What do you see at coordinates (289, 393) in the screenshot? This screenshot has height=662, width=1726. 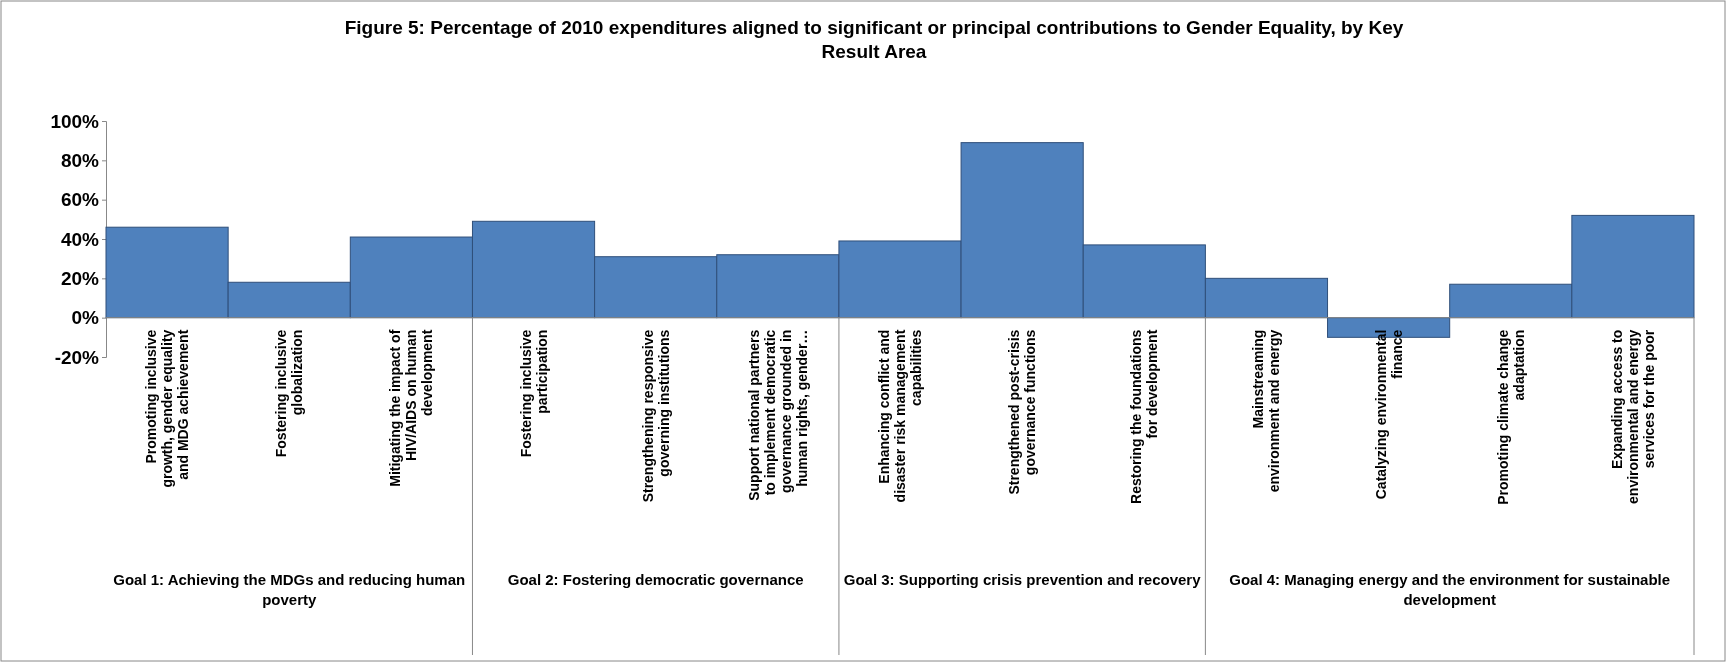 I see `x-tick-label: Fostering inclusive globalization` at bounding box center [289, 393].